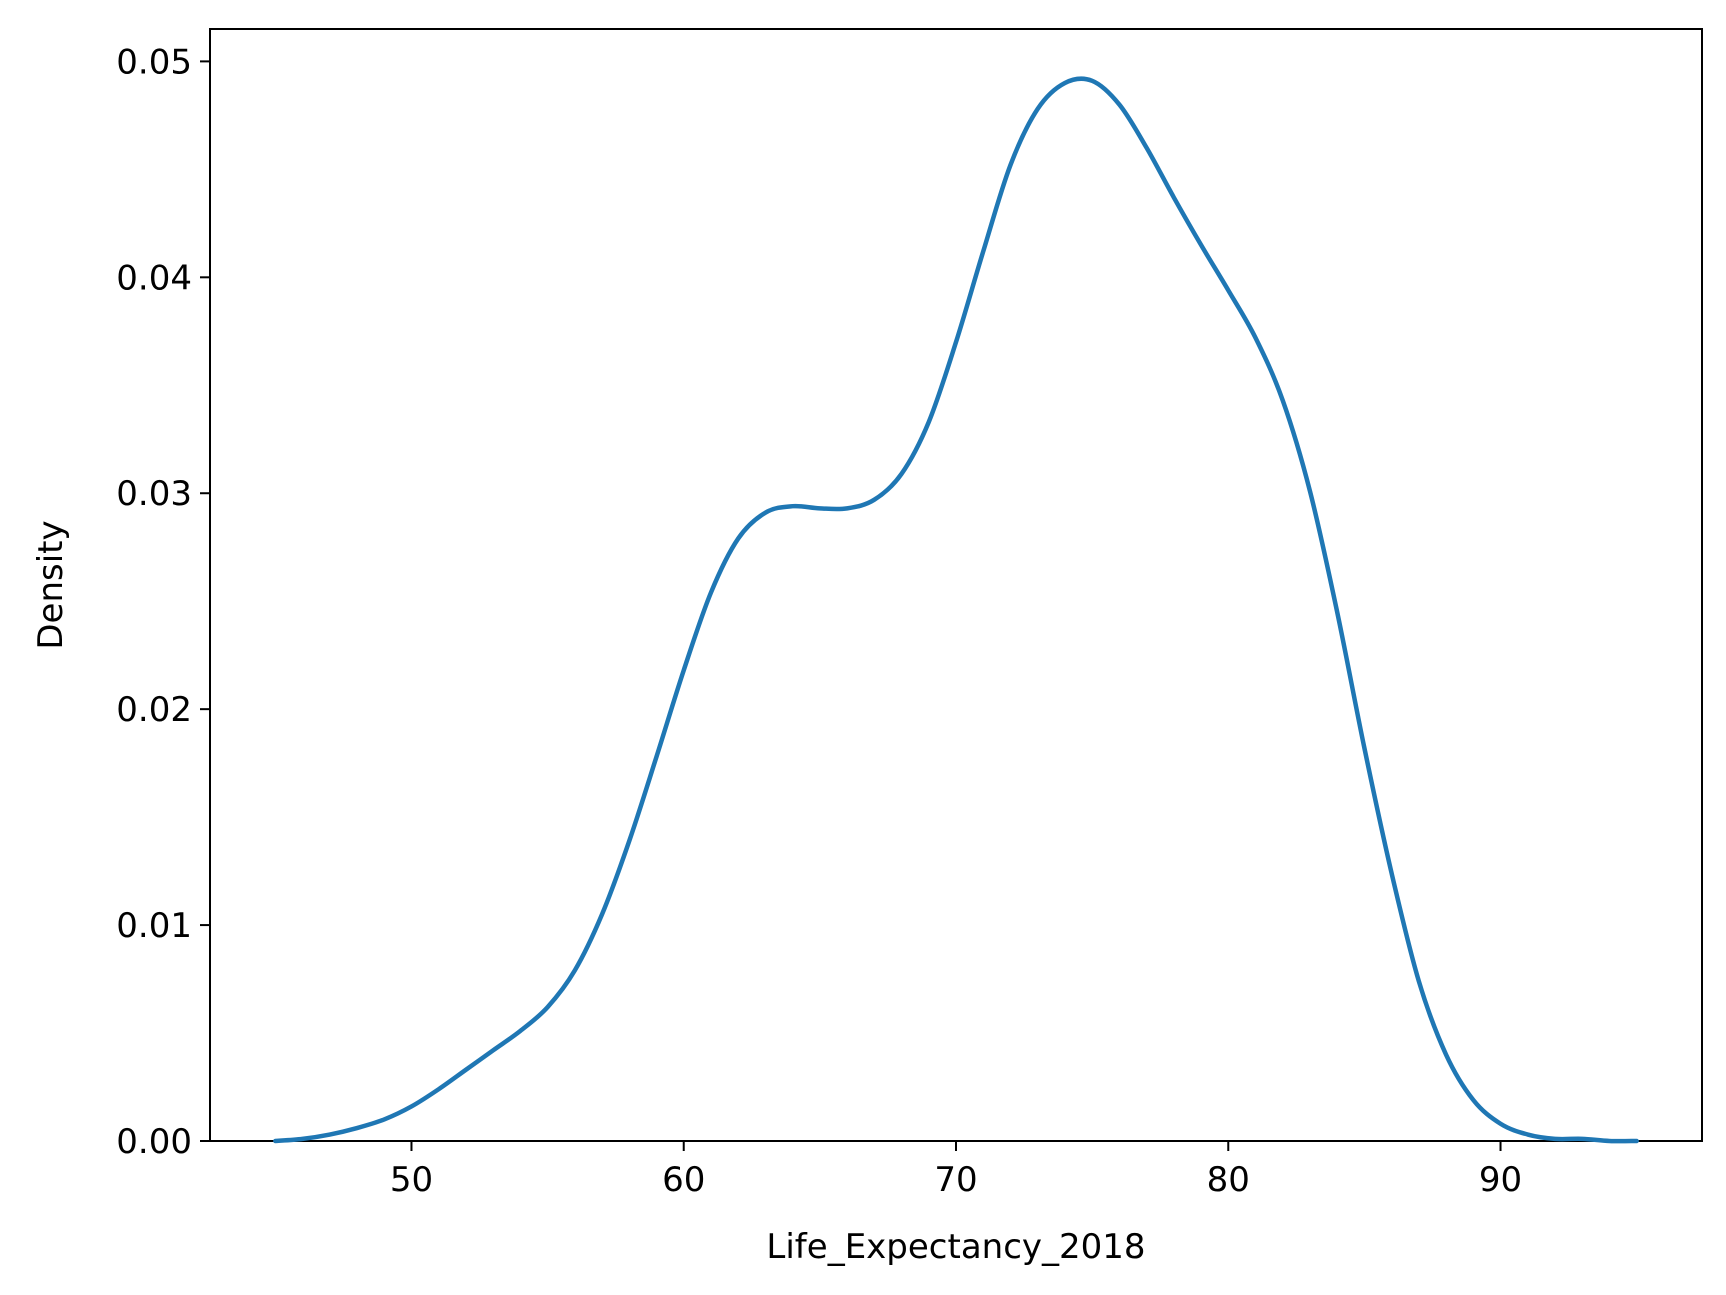 The width and height of the screenshot is (1726, 1295). I want to click on x-axis-ticks: 50 60 70 80 90, so click(956, 1170).